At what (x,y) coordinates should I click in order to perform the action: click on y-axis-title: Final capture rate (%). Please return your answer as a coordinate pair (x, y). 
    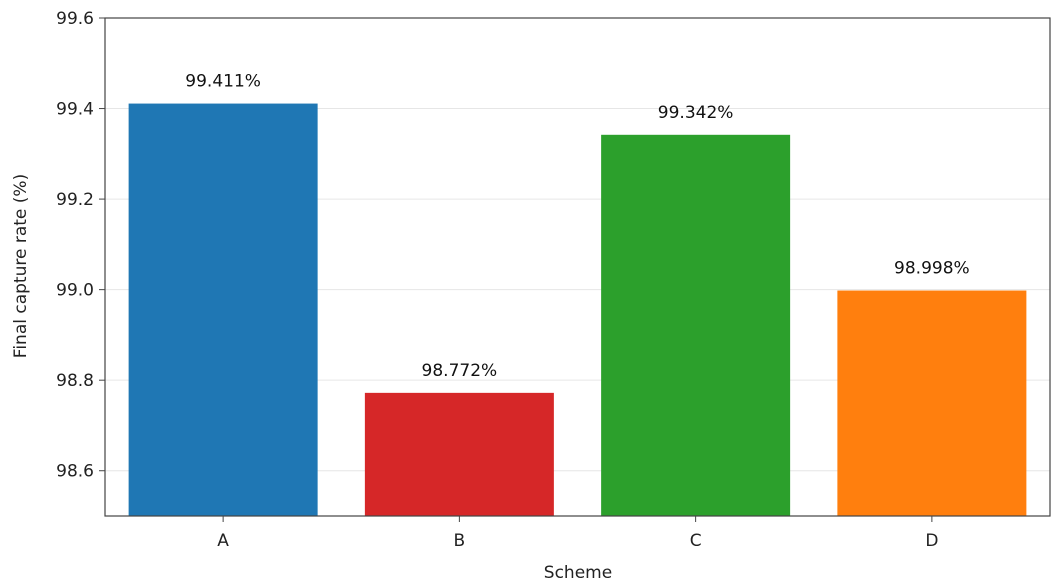
    Looking at the image, I should click on (21, 266).